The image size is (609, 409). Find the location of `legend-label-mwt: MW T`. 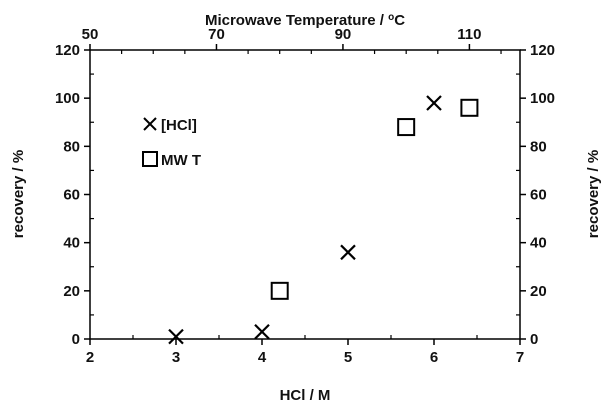

legend-label-mwt: MW T is located at coordinates (181, 160).